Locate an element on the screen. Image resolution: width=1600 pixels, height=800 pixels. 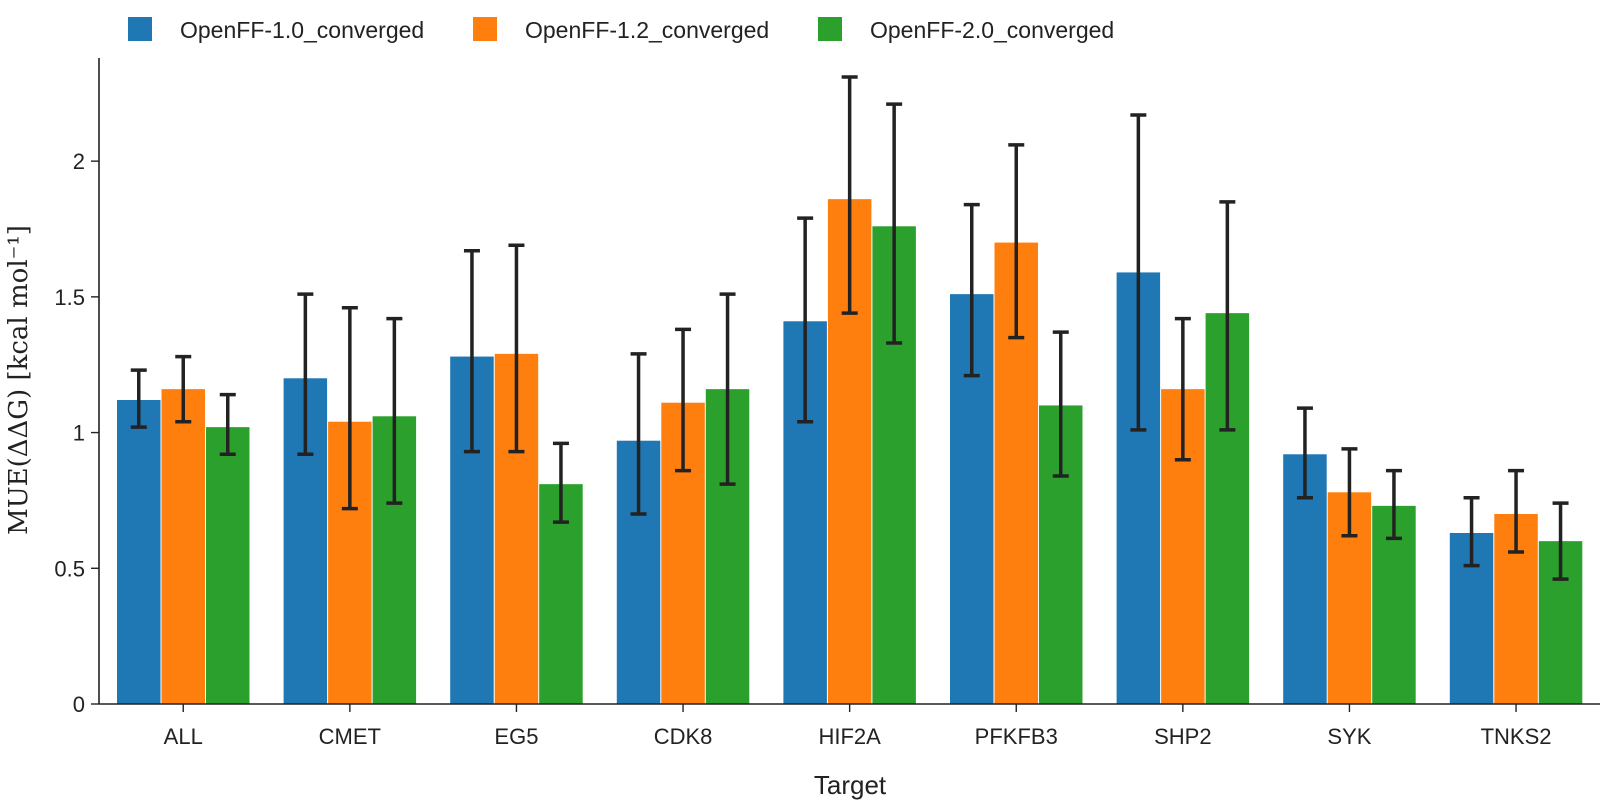
legend-label-2: OpenFF-1.2_converged is located at coordinates (647, 30).